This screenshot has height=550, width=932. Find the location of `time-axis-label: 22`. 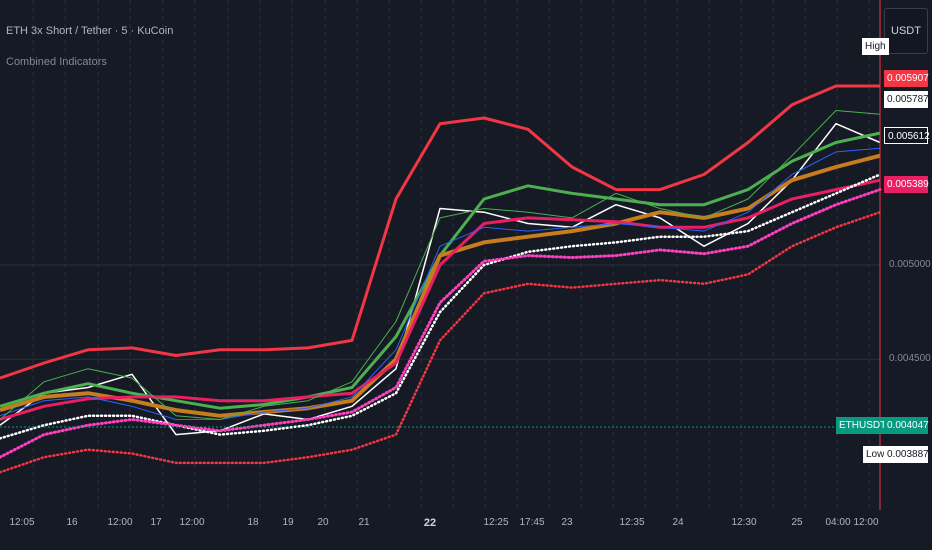

time-axis-label: 22 is located at coordinates (430, 523).